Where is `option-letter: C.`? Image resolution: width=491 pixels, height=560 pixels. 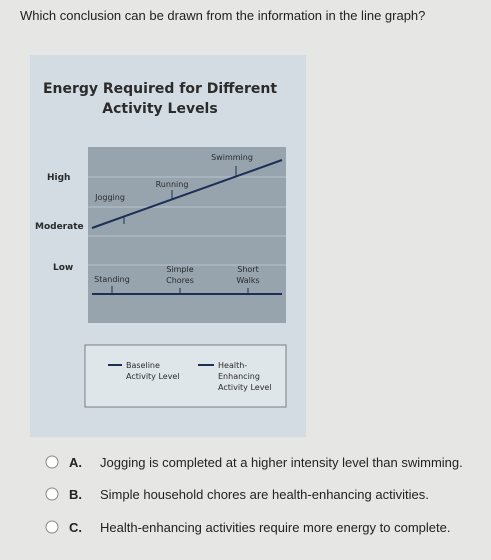
option-letter: C. is located at coordinates (75, 527).